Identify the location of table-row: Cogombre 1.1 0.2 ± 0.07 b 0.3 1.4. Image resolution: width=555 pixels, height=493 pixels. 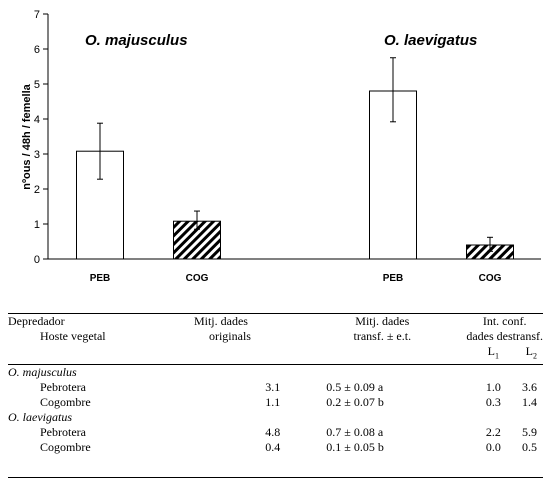
(275, 402).